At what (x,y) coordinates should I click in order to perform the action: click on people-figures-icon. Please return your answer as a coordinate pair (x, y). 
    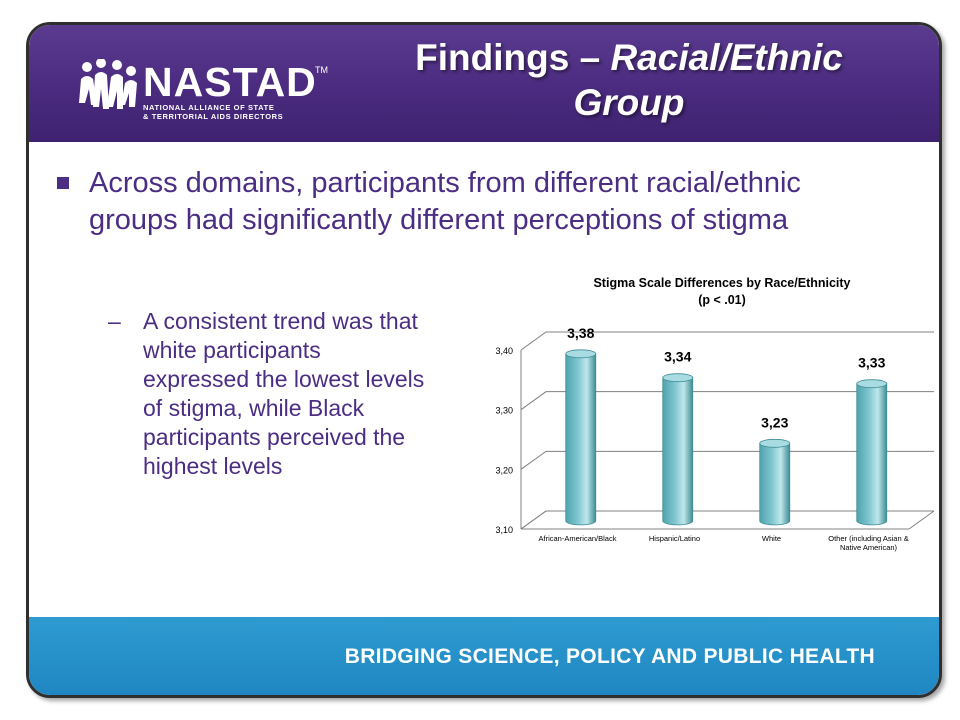
    Looking at the image, I should click on (108, 83).